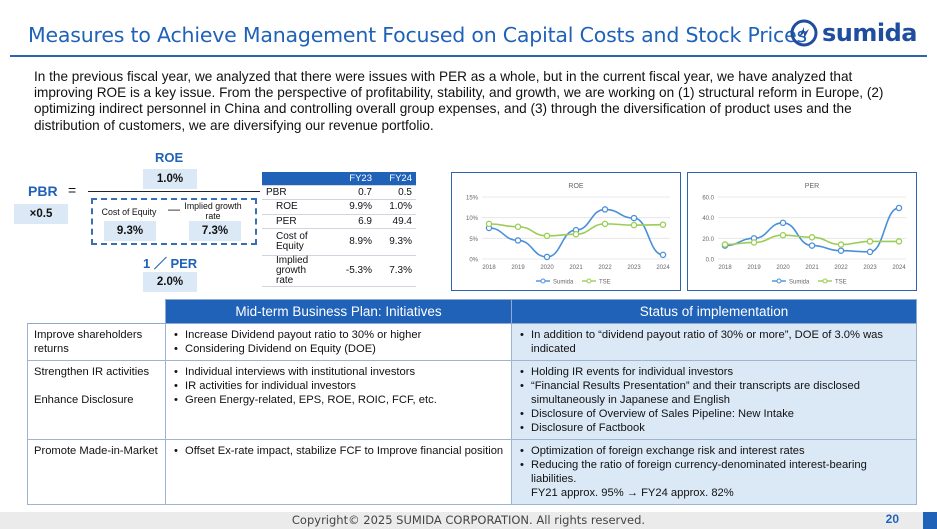 Image resolution: width=937 pixels, height=529 pixels. What do you see at coordinates (350, 192) in the screenshot?
I see `metrics-fy23: 0.7` at bounding box center [350, 192].